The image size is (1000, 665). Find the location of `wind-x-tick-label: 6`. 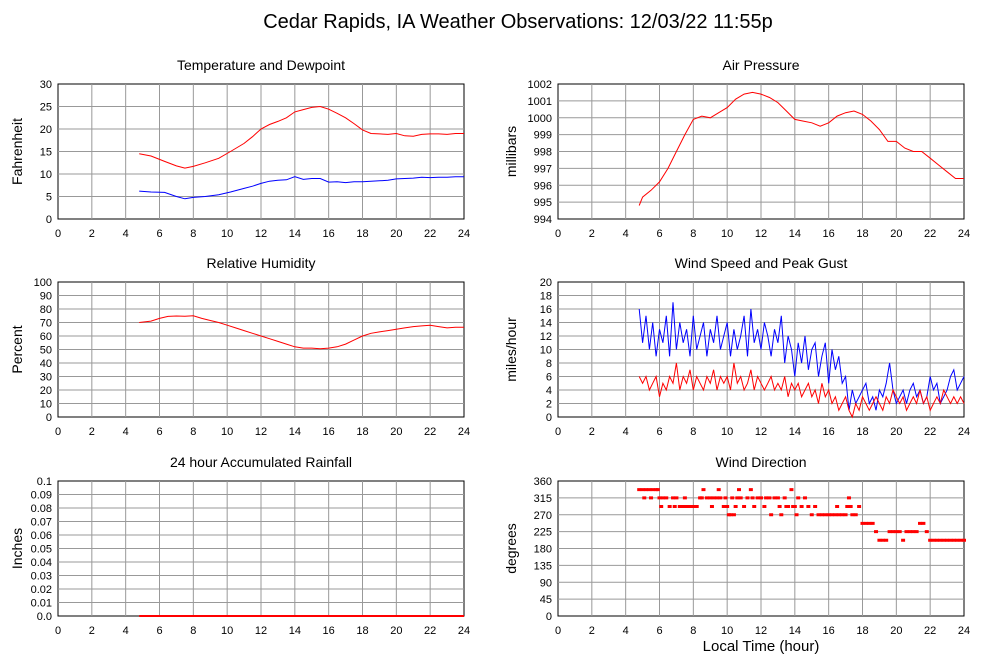

wind-x-tick-label: 6 is located at coordinates (659, 432).